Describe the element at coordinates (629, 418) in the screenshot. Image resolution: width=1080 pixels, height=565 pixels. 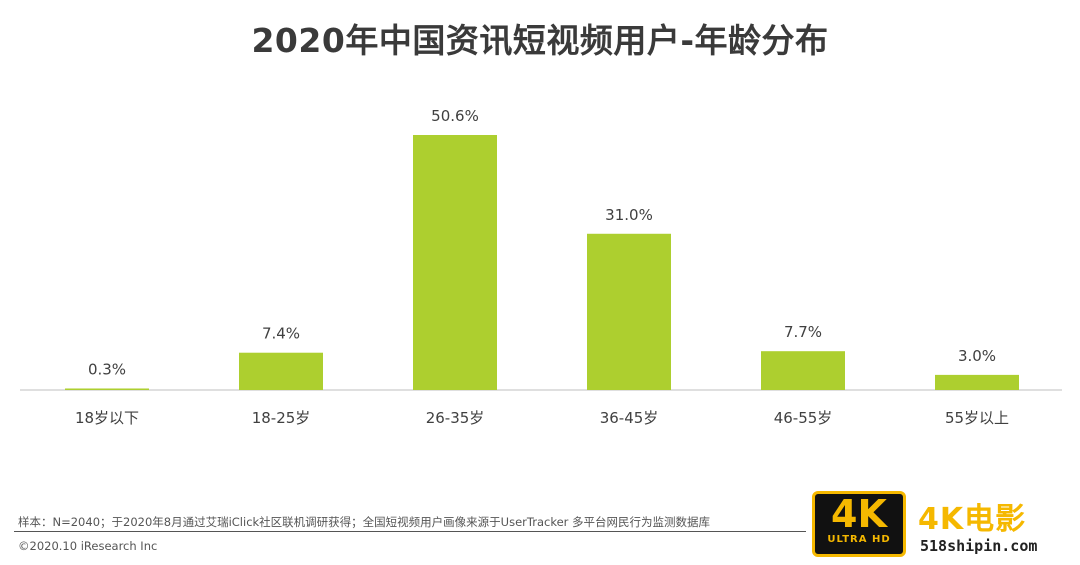
I see `category-label: 36-45岁` at that location.